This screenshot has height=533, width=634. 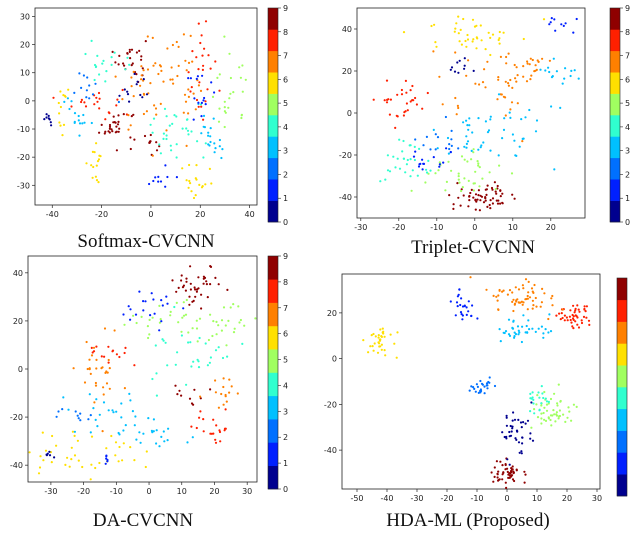 What do you see at coordinates (348, 113) in the screenshot?
I see `y-axis-ticks: -40 -20 0 20 40` at bounding box center [348, 113].